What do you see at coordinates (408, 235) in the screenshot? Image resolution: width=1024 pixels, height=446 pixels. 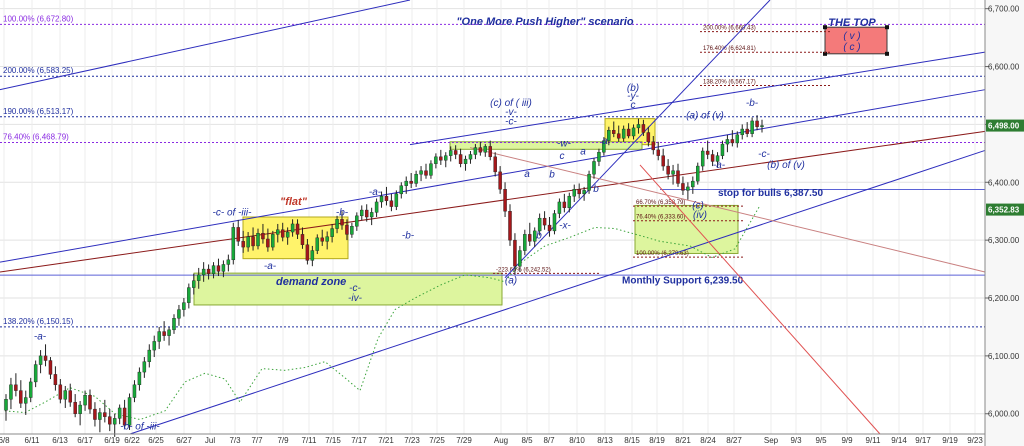 I see `wave-label-8: -b-` at bounding box center [408, 235].